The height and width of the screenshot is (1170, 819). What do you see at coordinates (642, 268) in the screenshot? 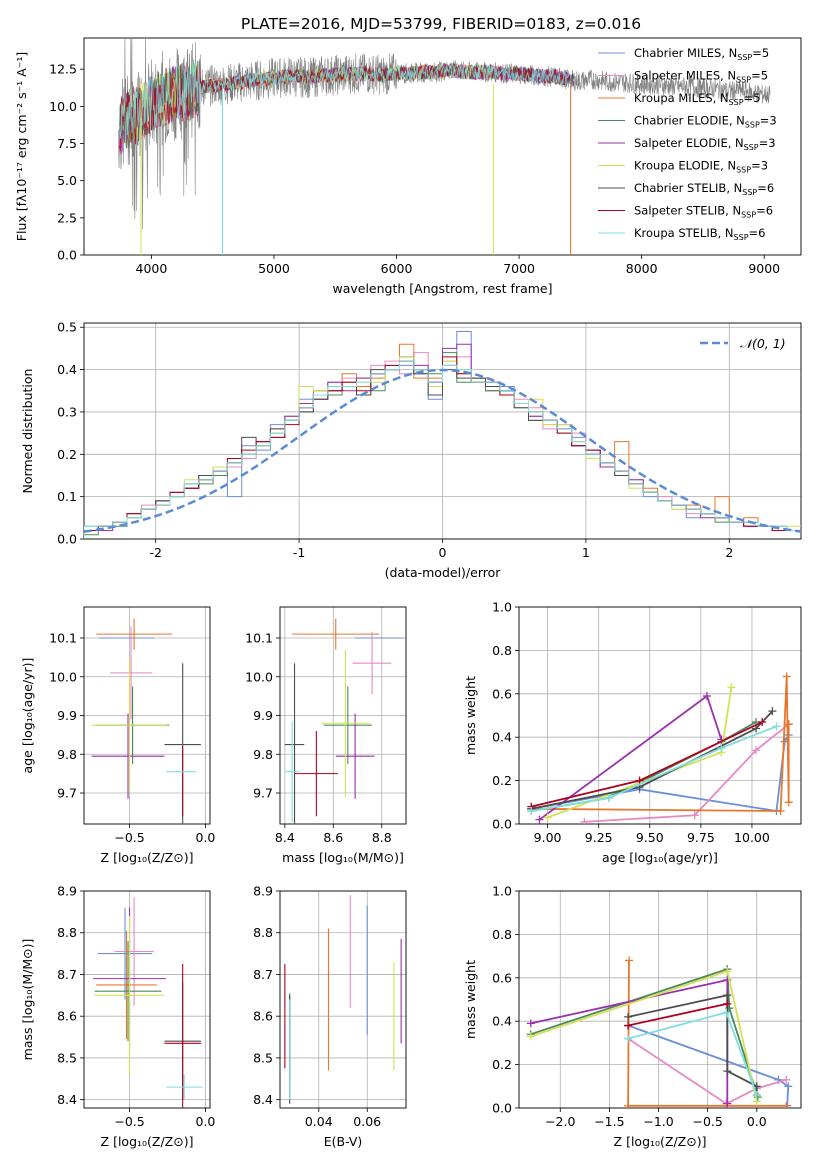
I see `spectrum-xtick-label: 8000` at bounding box center [642, 268].